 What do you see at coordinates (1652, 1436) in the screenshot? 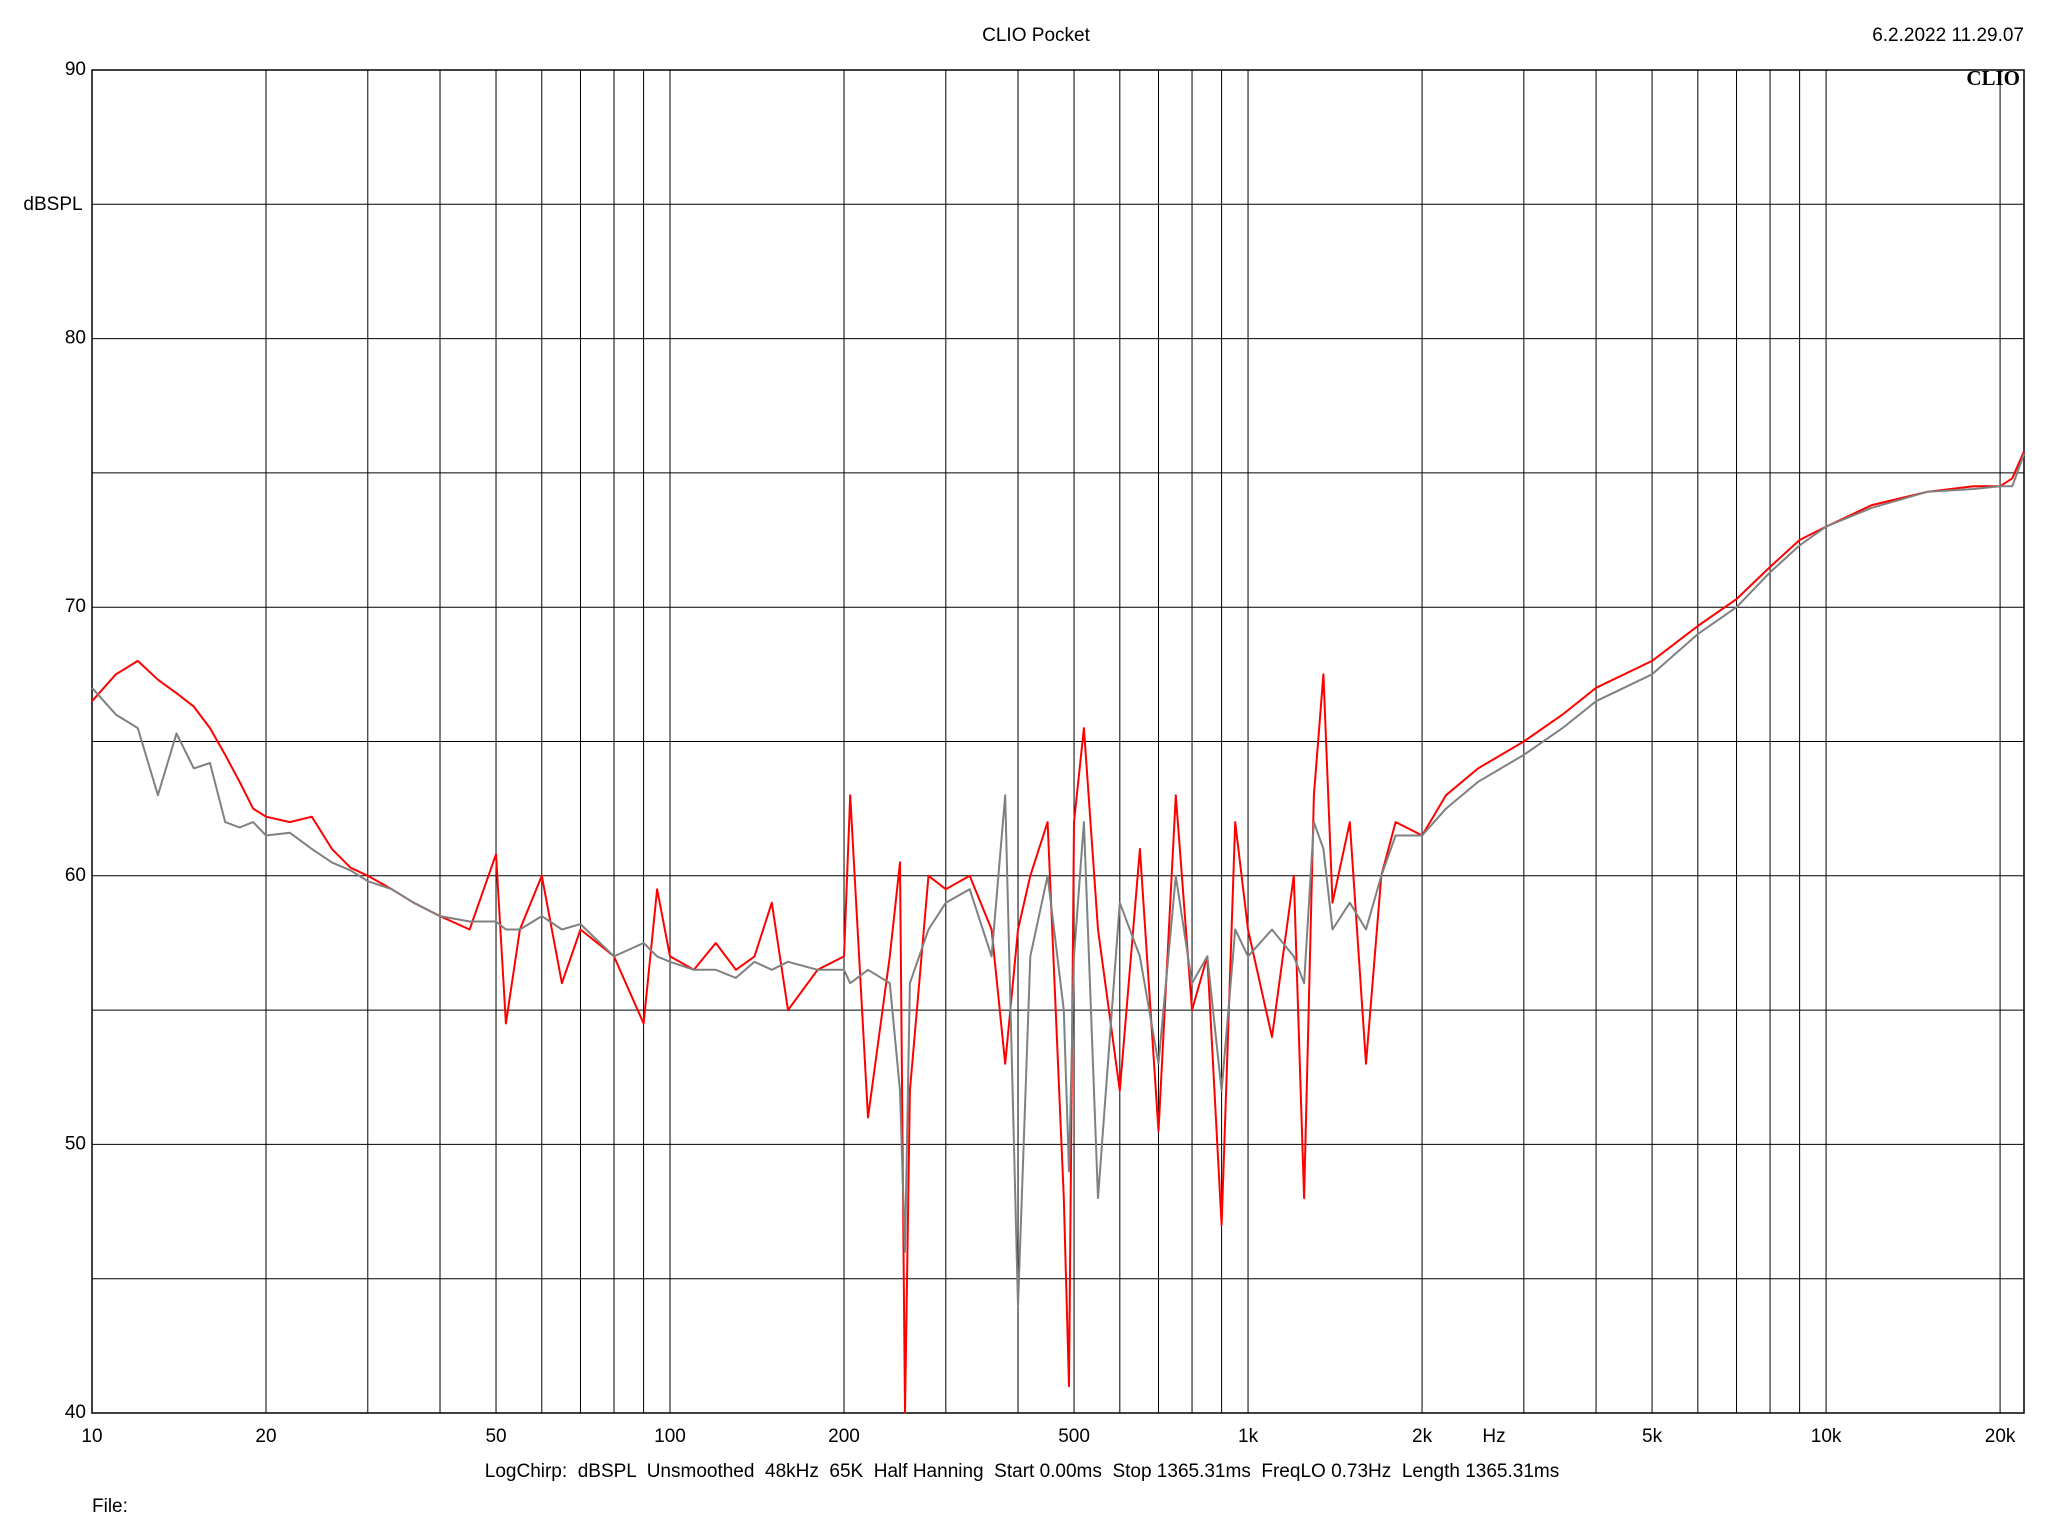
I see `x-tick-label: 5k` at bounding box center [1652, 1436].